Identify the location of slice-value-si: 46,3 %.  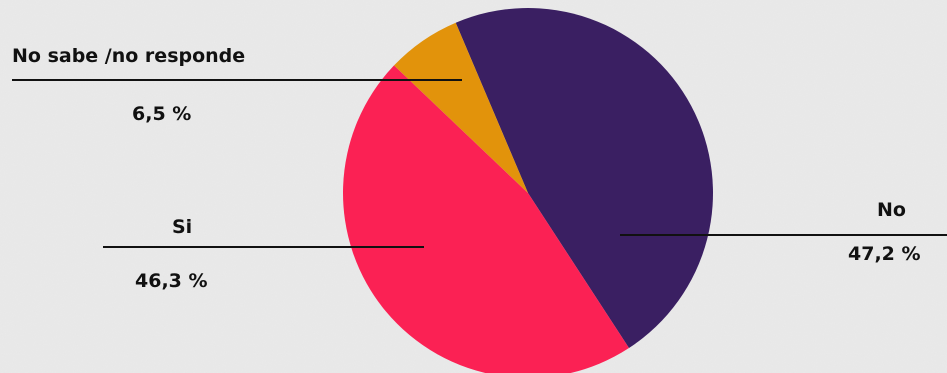
(171, 281).